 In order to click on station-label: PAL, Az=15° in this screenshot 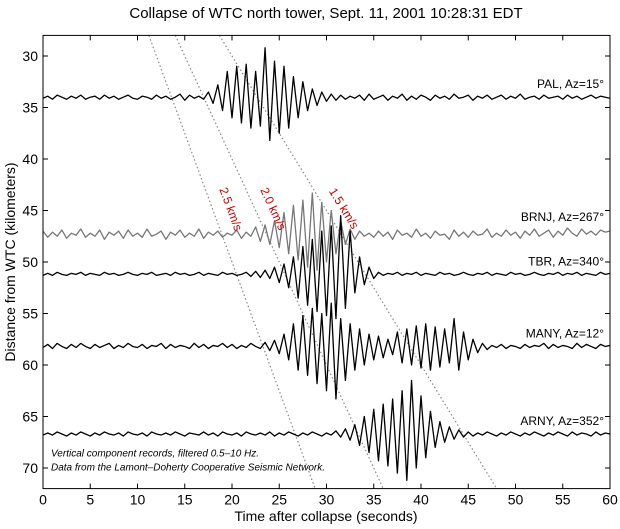, I will do `click(570, 84)`.